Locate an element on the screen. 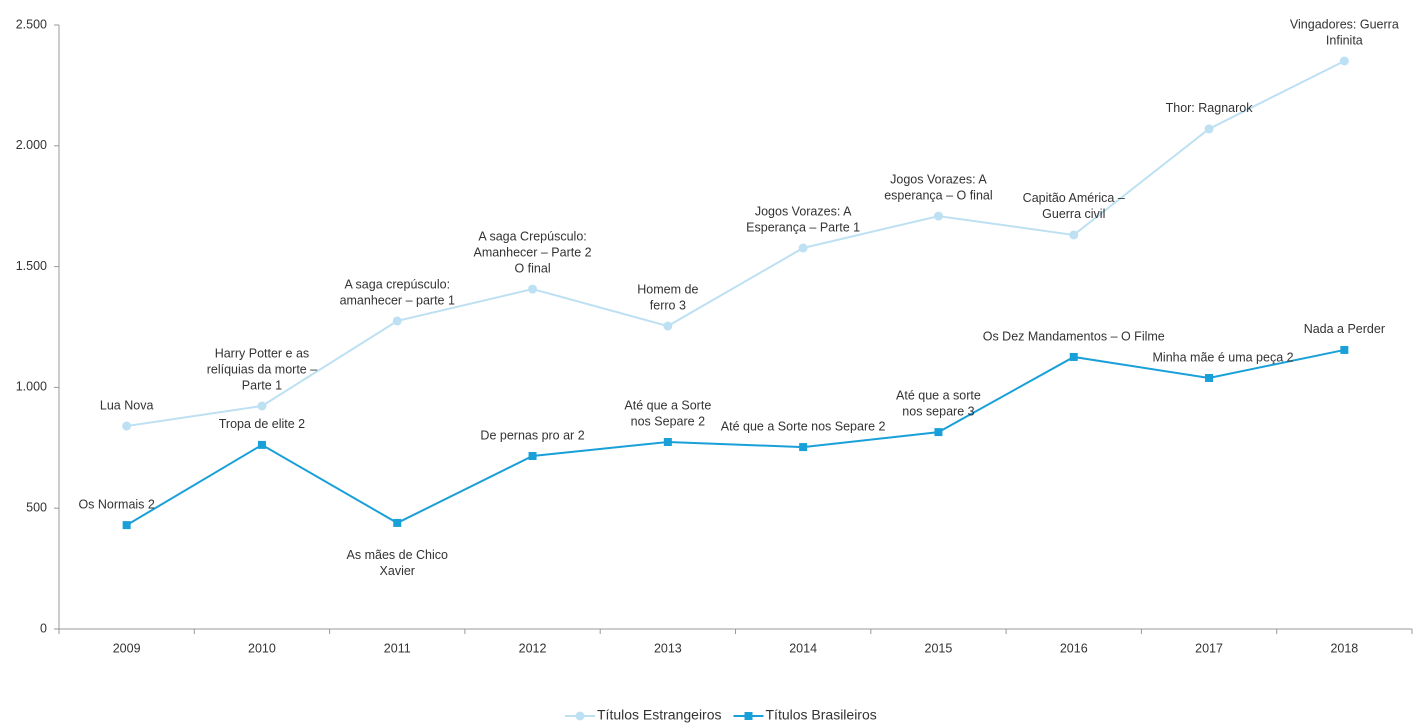  data-label: nos Separe 2 is located at coordinates (668, 421).